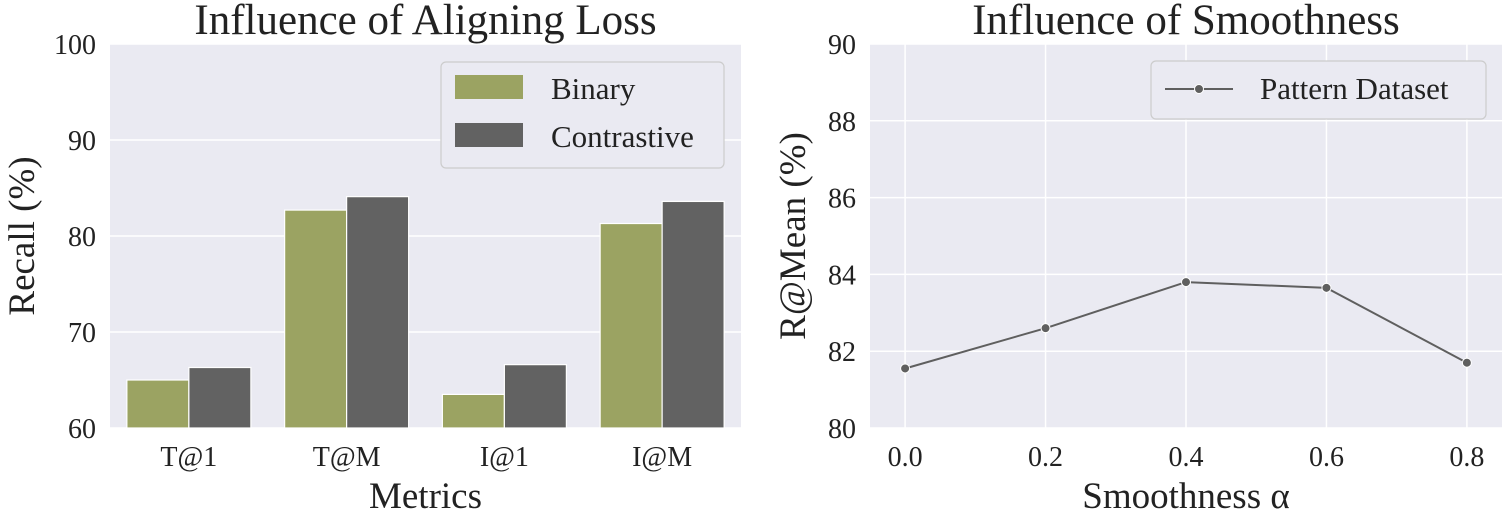 This screenshot has height=516, width=1503. Describe the element at coordinates (489, 87) in the screenshot. I see `legend-swatch-binary` at that location.